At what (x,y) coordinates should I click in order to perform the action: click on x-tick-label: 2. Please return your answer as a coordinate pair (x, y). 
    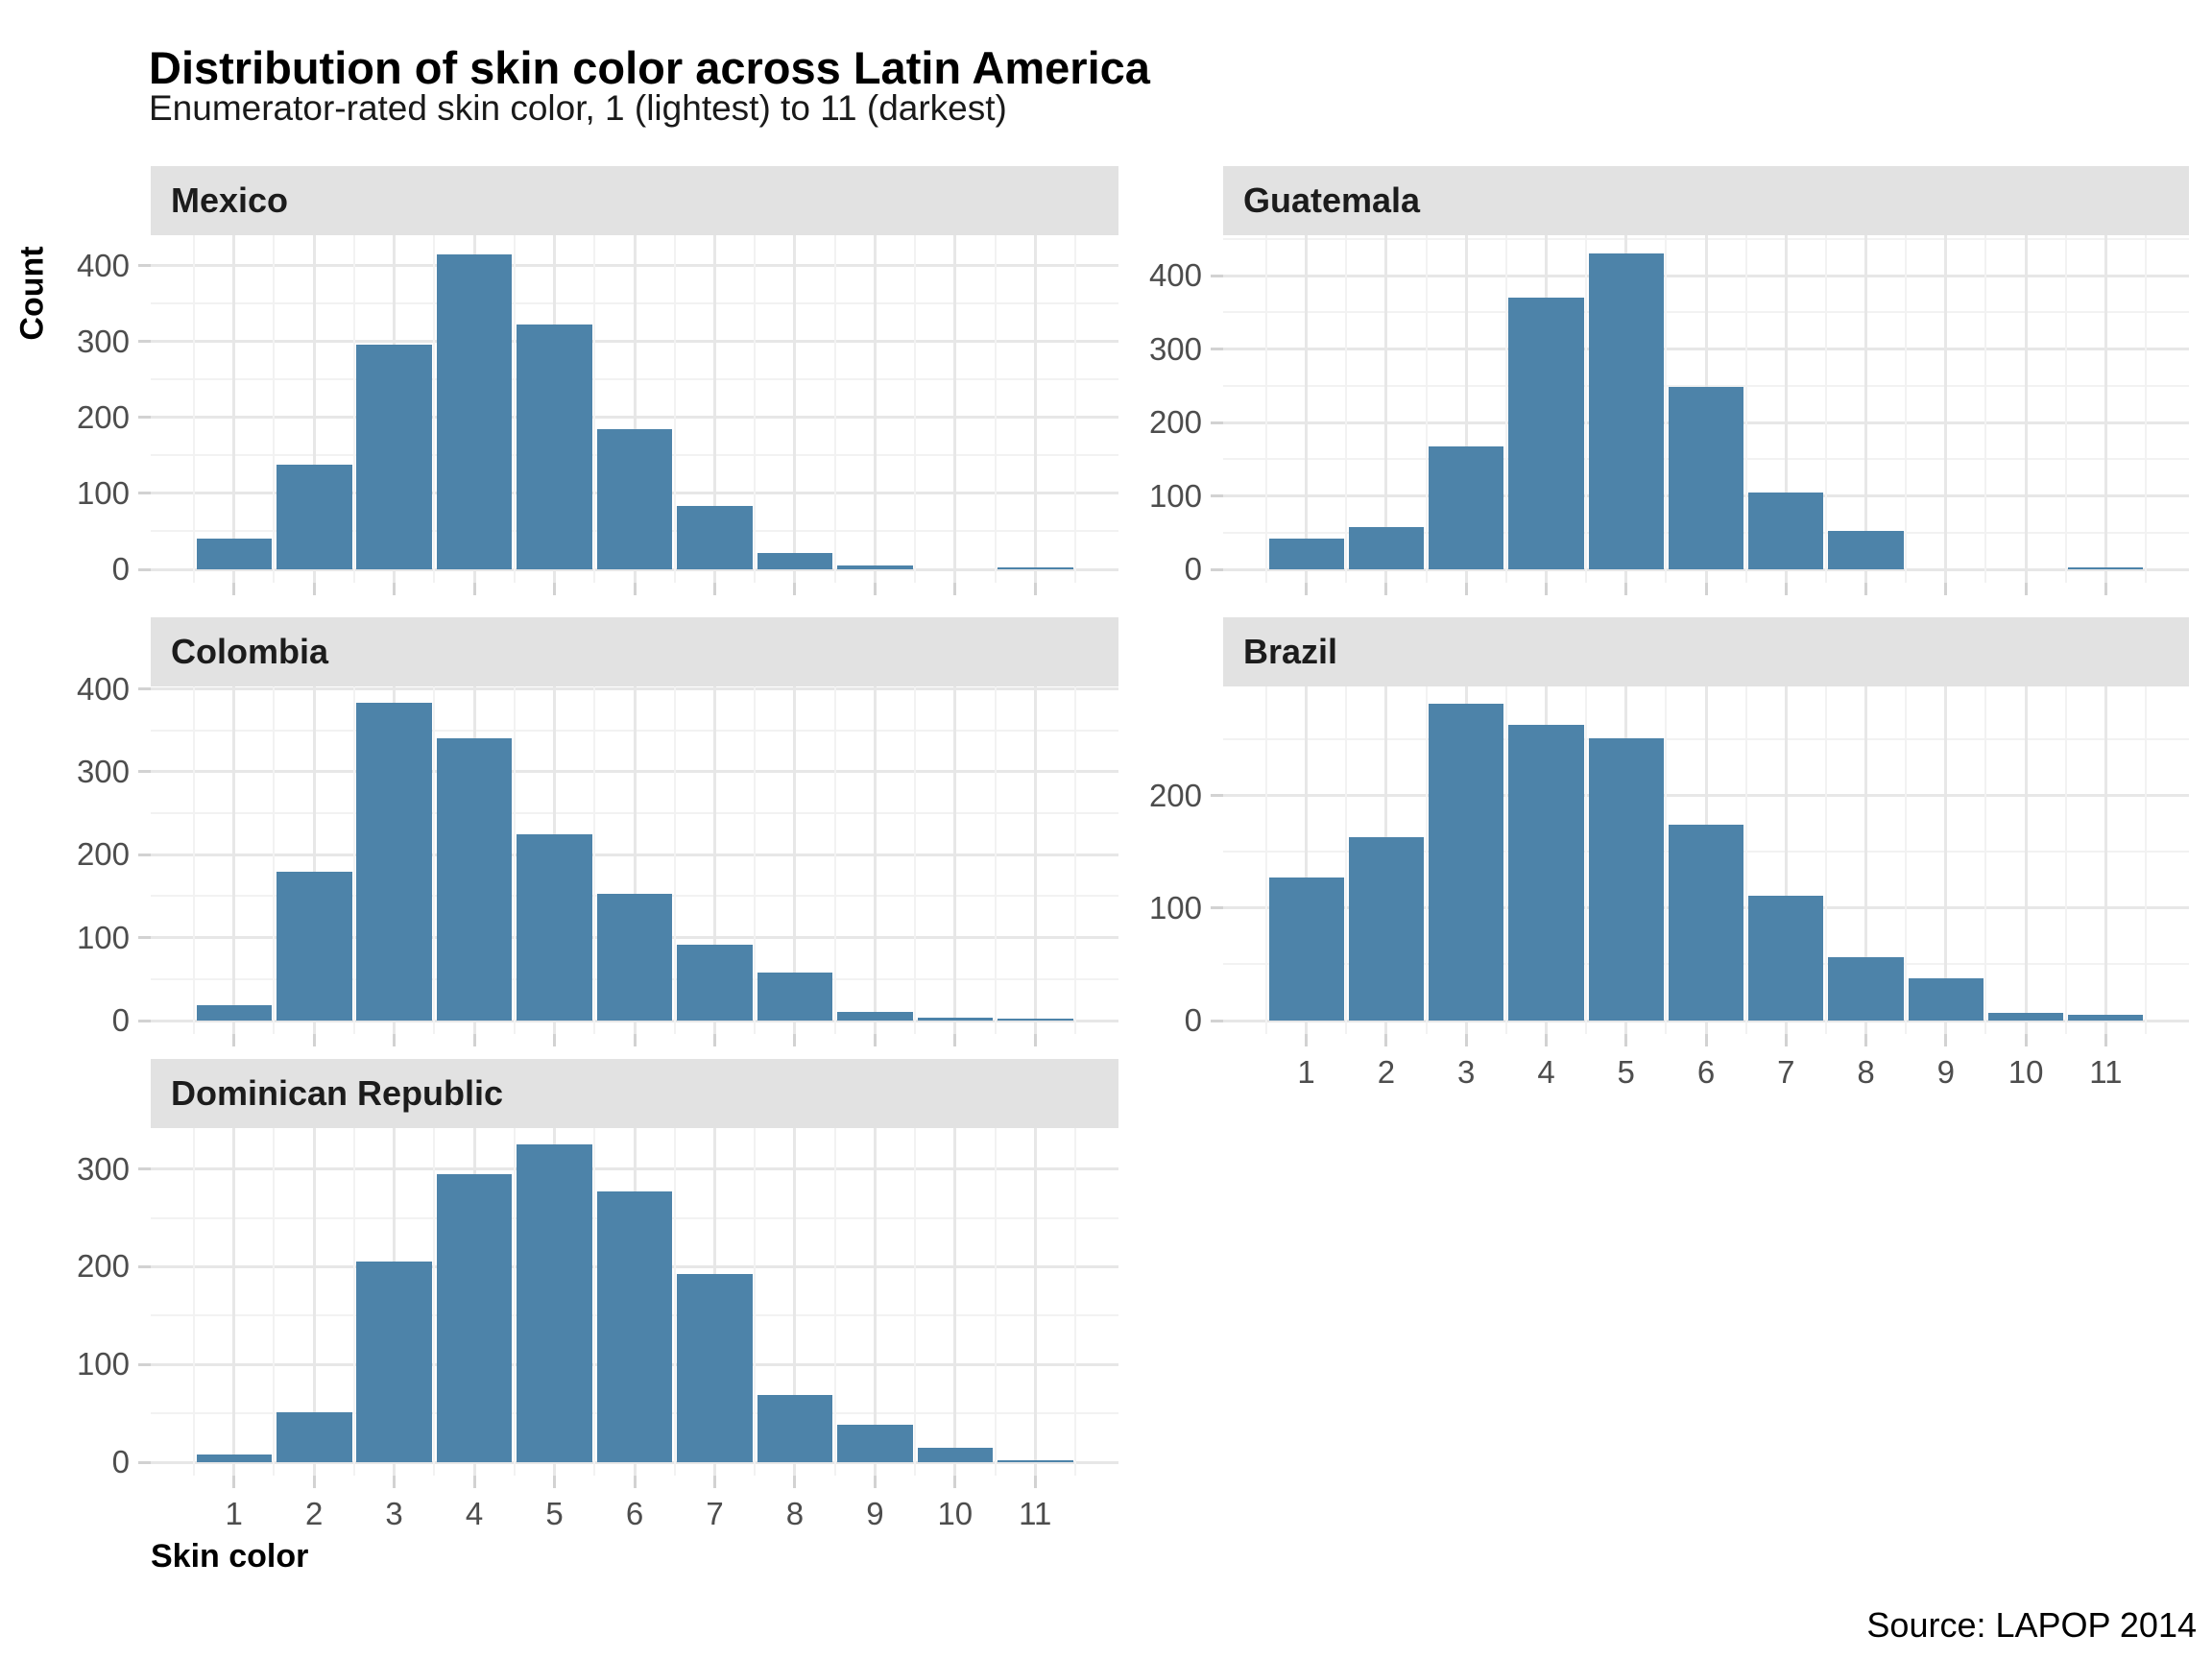
    Looking at the image, I should click on (314, 1513).